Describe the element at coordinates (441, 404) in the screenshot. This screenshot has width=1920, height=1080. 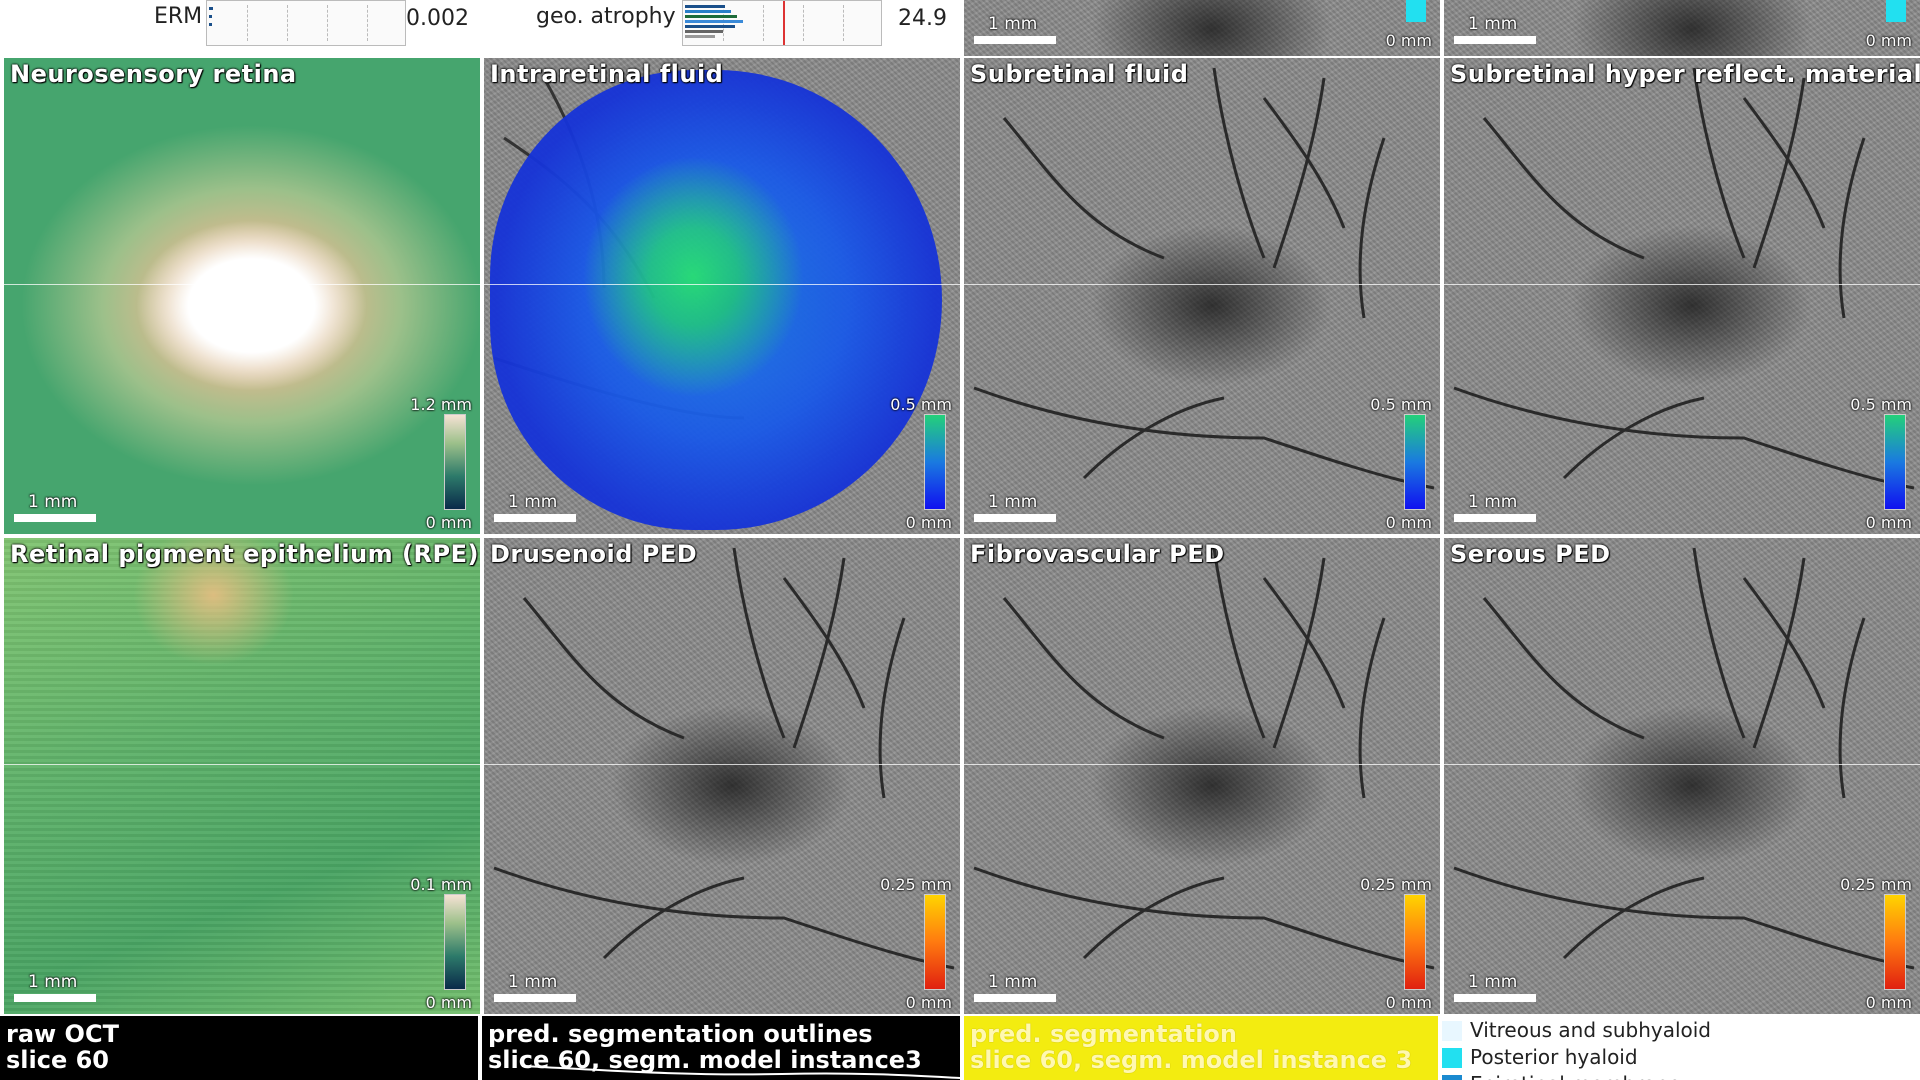
I see `colorbar-max-label: 1.2 mm` at that location.